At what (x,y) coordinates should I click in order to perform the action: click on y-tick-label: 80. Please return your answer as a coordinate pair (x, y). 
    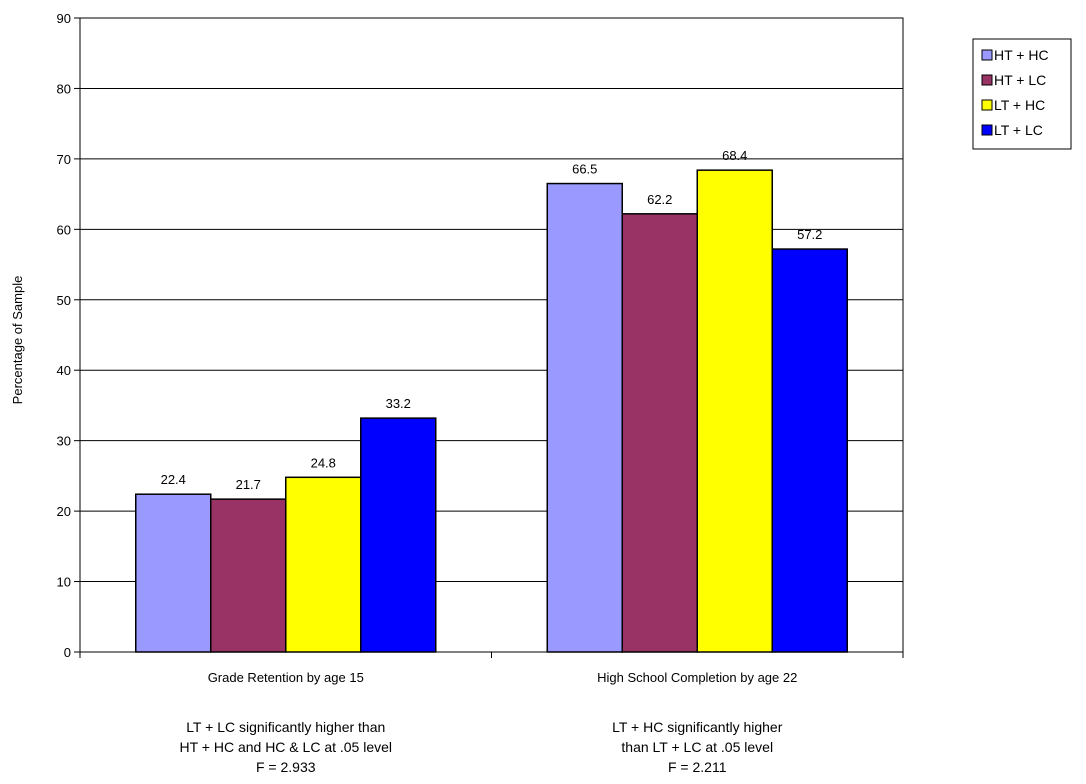
    Looking at the image, I should click on (64, 88).